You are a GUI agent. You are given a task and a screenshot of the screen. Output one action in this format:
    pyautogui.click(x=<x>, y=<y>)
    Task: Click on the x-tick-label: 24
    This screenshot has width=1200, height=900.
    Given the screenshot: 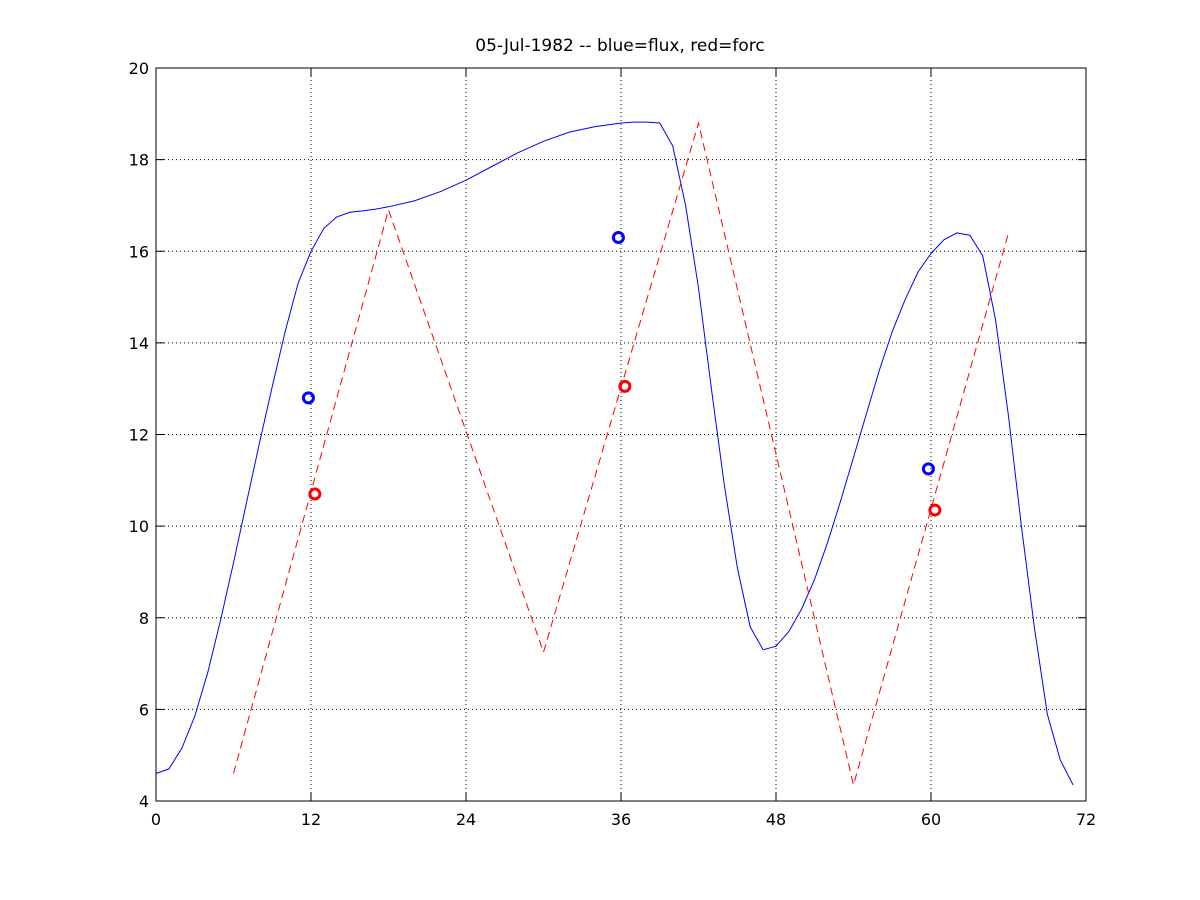 What is the action you would take?
    pyautogui.click(x=466, y=819)
    